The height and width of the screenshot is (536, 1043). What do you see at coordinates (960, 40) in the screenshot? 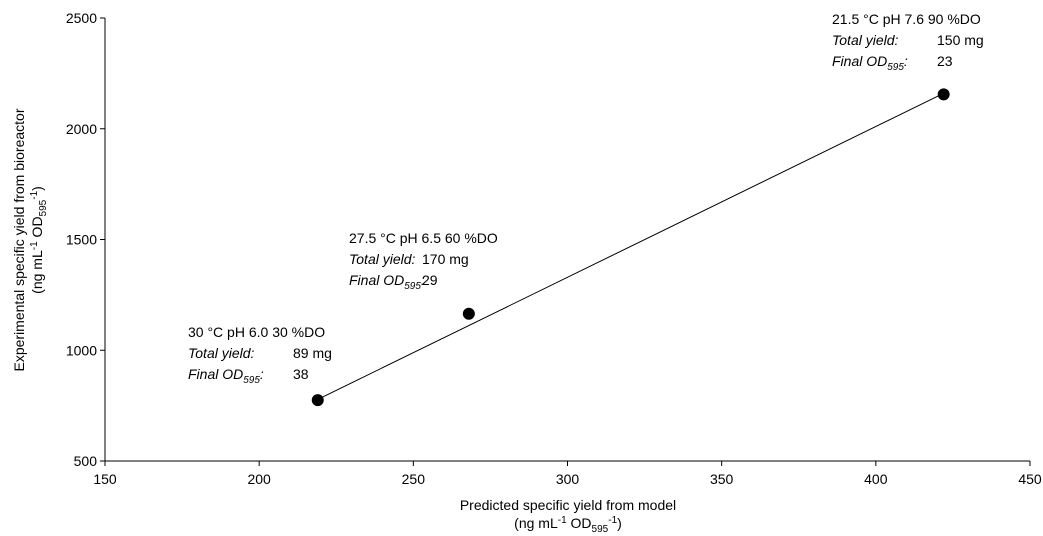
I see `annotation-total-yield-value: 150 mg` at bounding box center [960, 40].